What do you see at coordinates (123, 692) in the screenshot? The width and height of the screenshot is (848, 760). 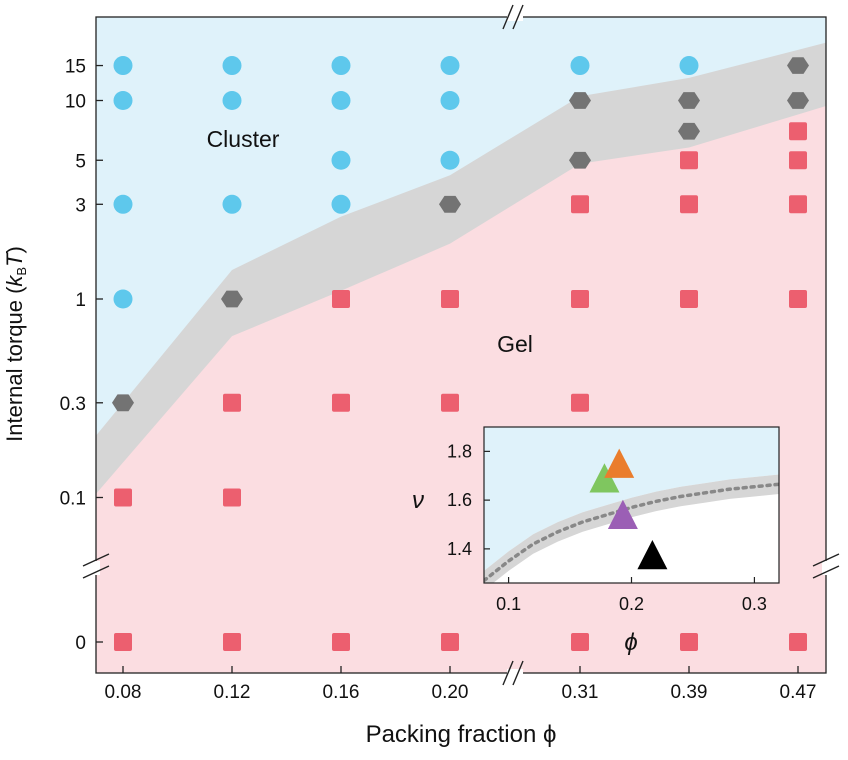 I see `x-tick-label: 0.08` at bounding box center [123, 692].